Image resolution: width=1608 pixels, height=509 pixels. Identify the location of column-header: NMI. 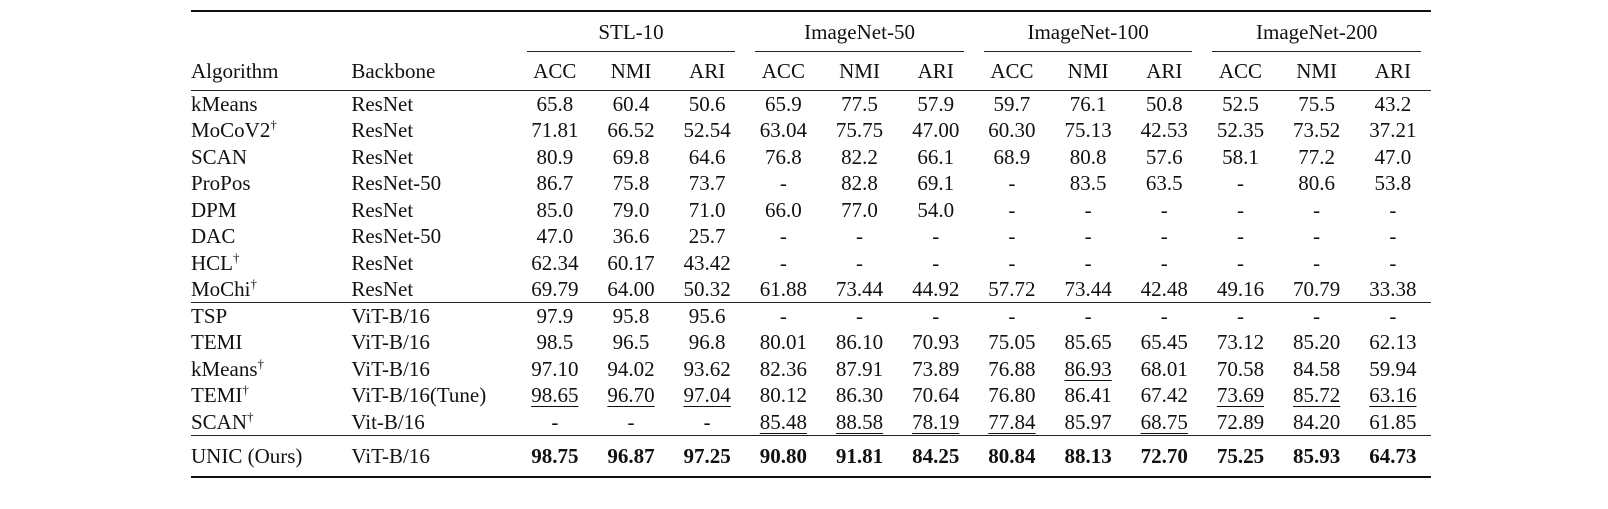
(631, 70).